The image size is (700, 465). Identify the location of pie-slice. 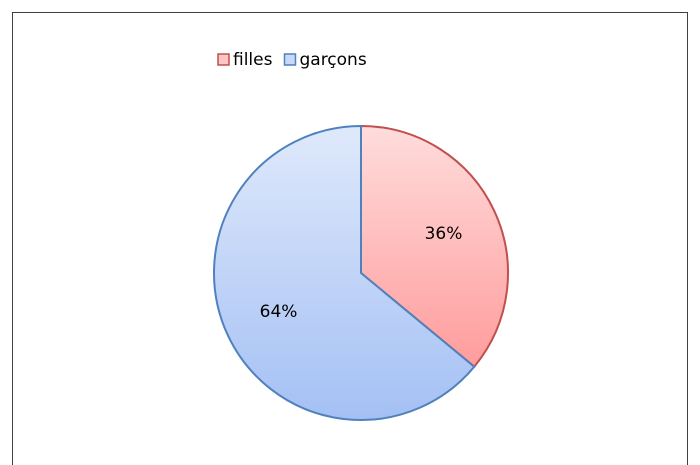
(434, 246).